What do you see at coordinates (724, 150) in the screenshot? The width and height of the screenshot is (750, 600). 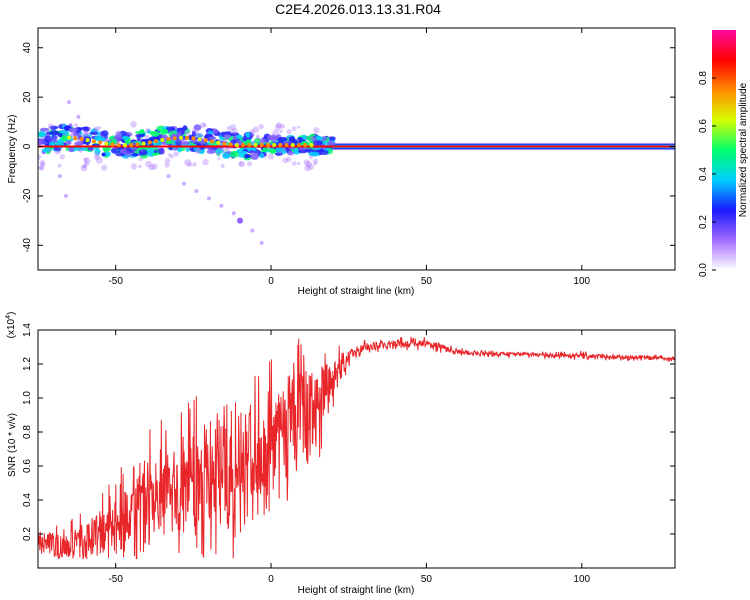 I see `colorbar-gradient` at bounding box center [724, 150].